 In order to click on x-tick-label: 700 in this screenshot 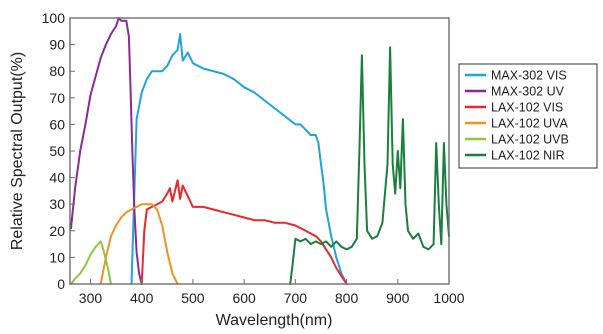, I will do `click(296, 298)`.